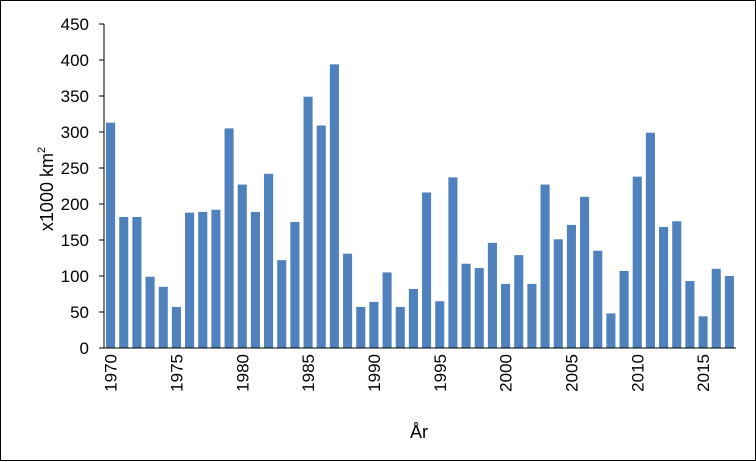 The height and width of the screenshot is (462, 756). Describe the element at coordinates (558, 293) in the screenshot. I see `bar-2004` at that location.